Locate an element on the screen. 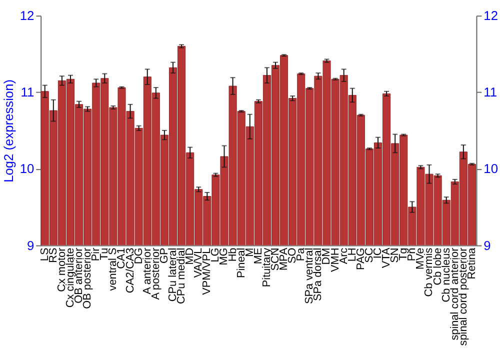 The height and width of the screenshot is (350, 500). y-tick-label: 12 is located at coordinates (27, 16).